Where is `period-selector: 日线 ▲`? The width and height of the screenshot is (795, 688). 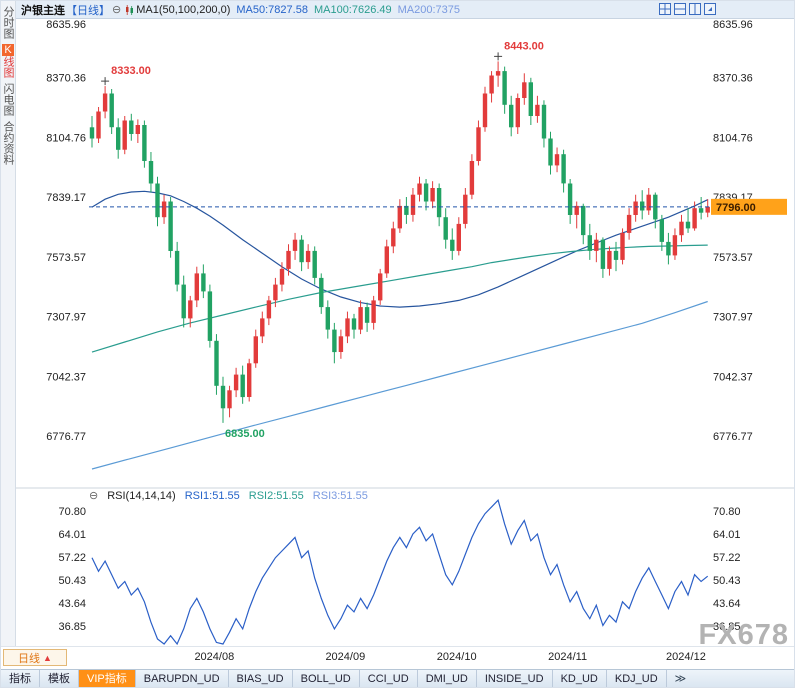
period-selector: 日线 ▲ is located at coordinates (35, 657).